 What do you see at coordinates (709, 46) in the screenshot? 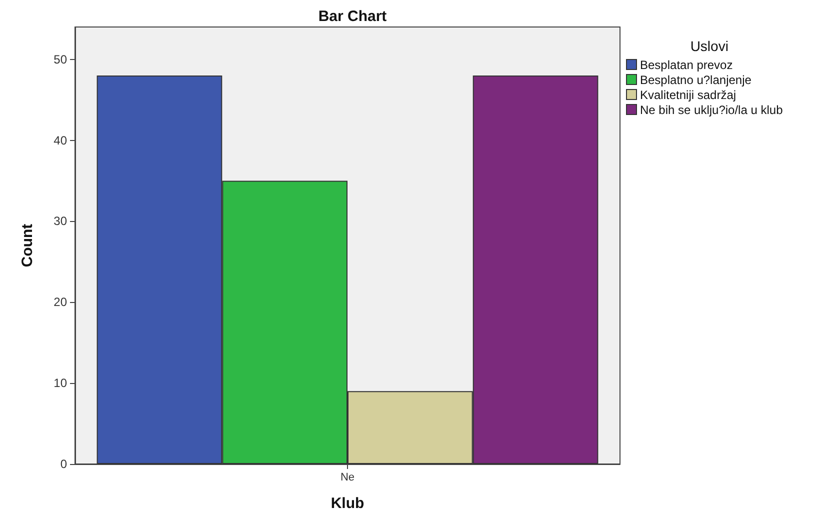
I see `legend-title: Uslovi` at bounding box center [709, 46].